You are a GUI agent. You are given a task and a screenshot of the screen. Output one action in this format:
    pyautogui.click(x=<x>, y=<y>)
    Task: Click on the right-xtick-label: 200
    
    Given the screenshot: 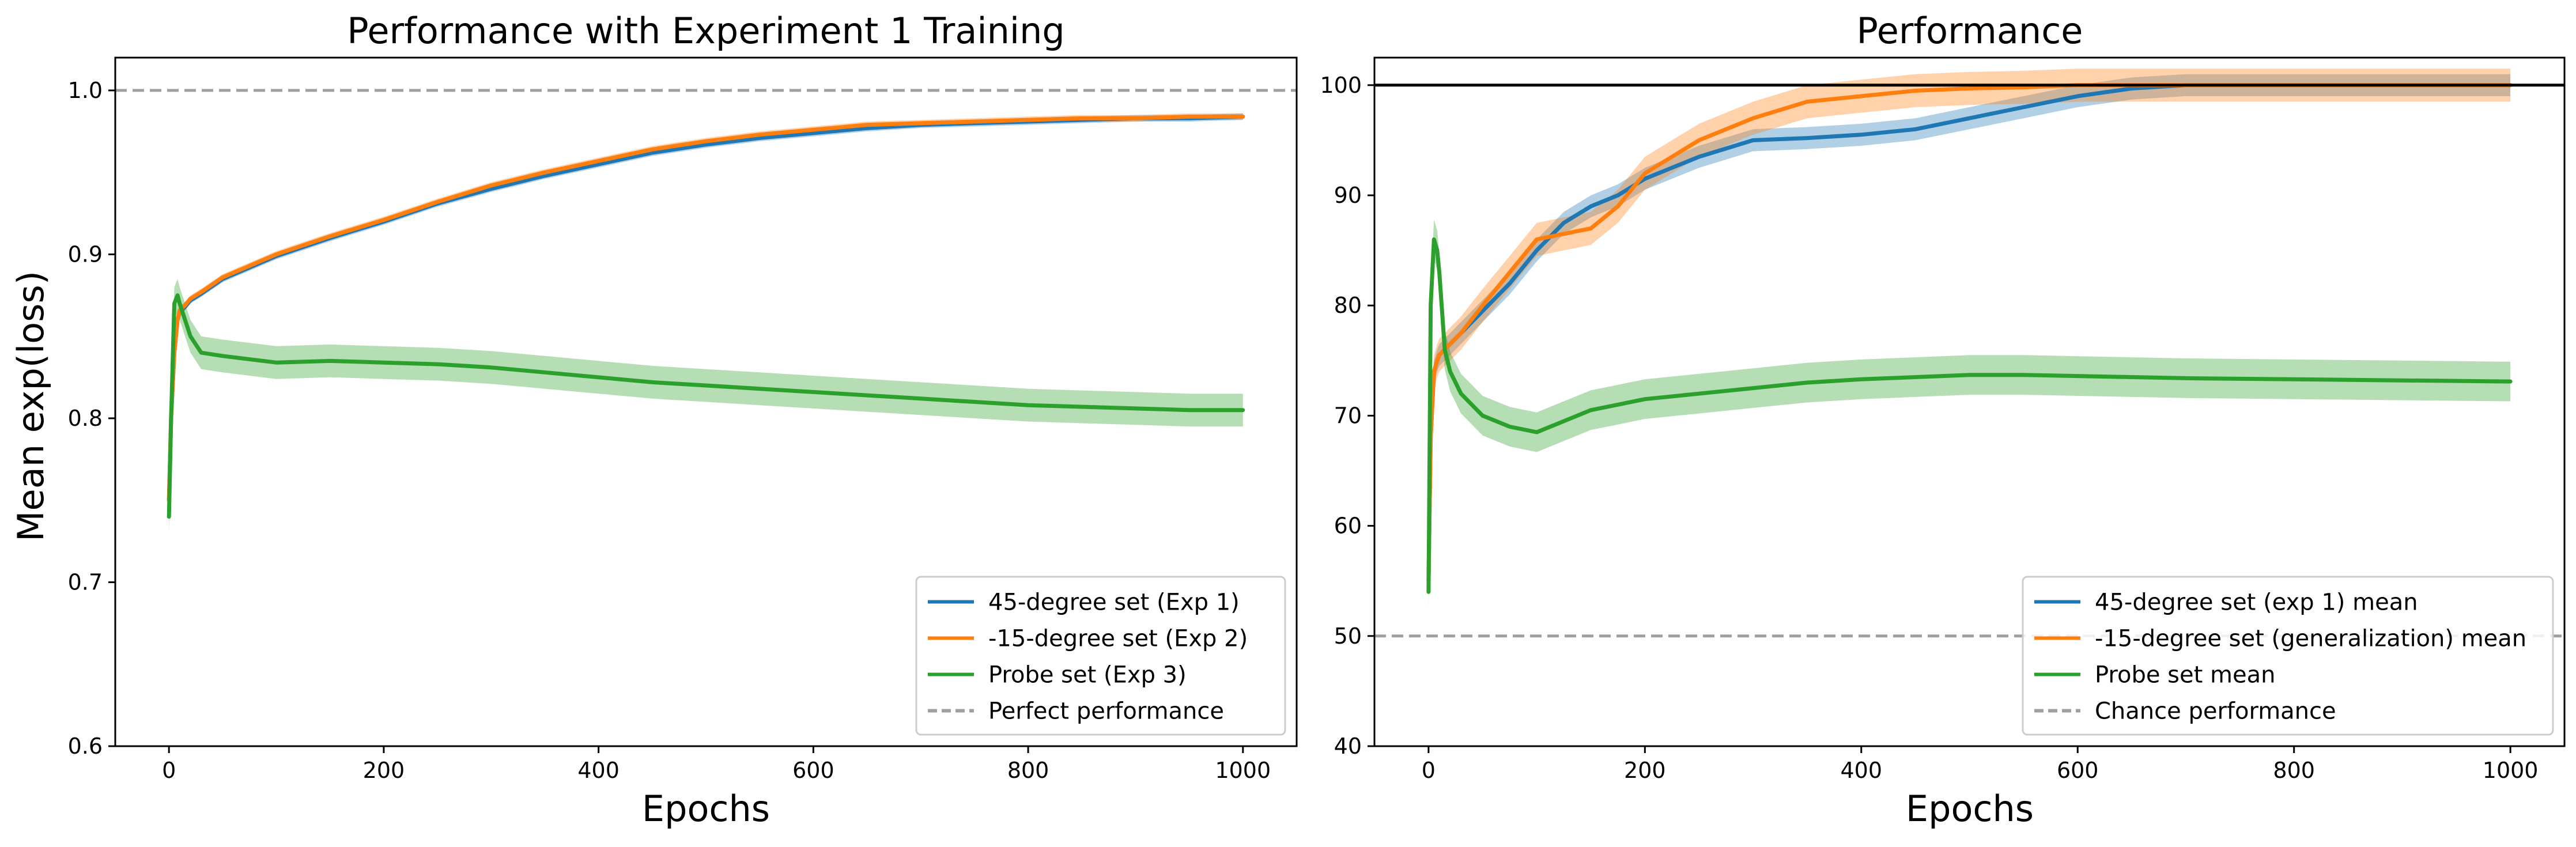 What is the action you would take?
    pyautogui.click(x=1645, y=770)
    